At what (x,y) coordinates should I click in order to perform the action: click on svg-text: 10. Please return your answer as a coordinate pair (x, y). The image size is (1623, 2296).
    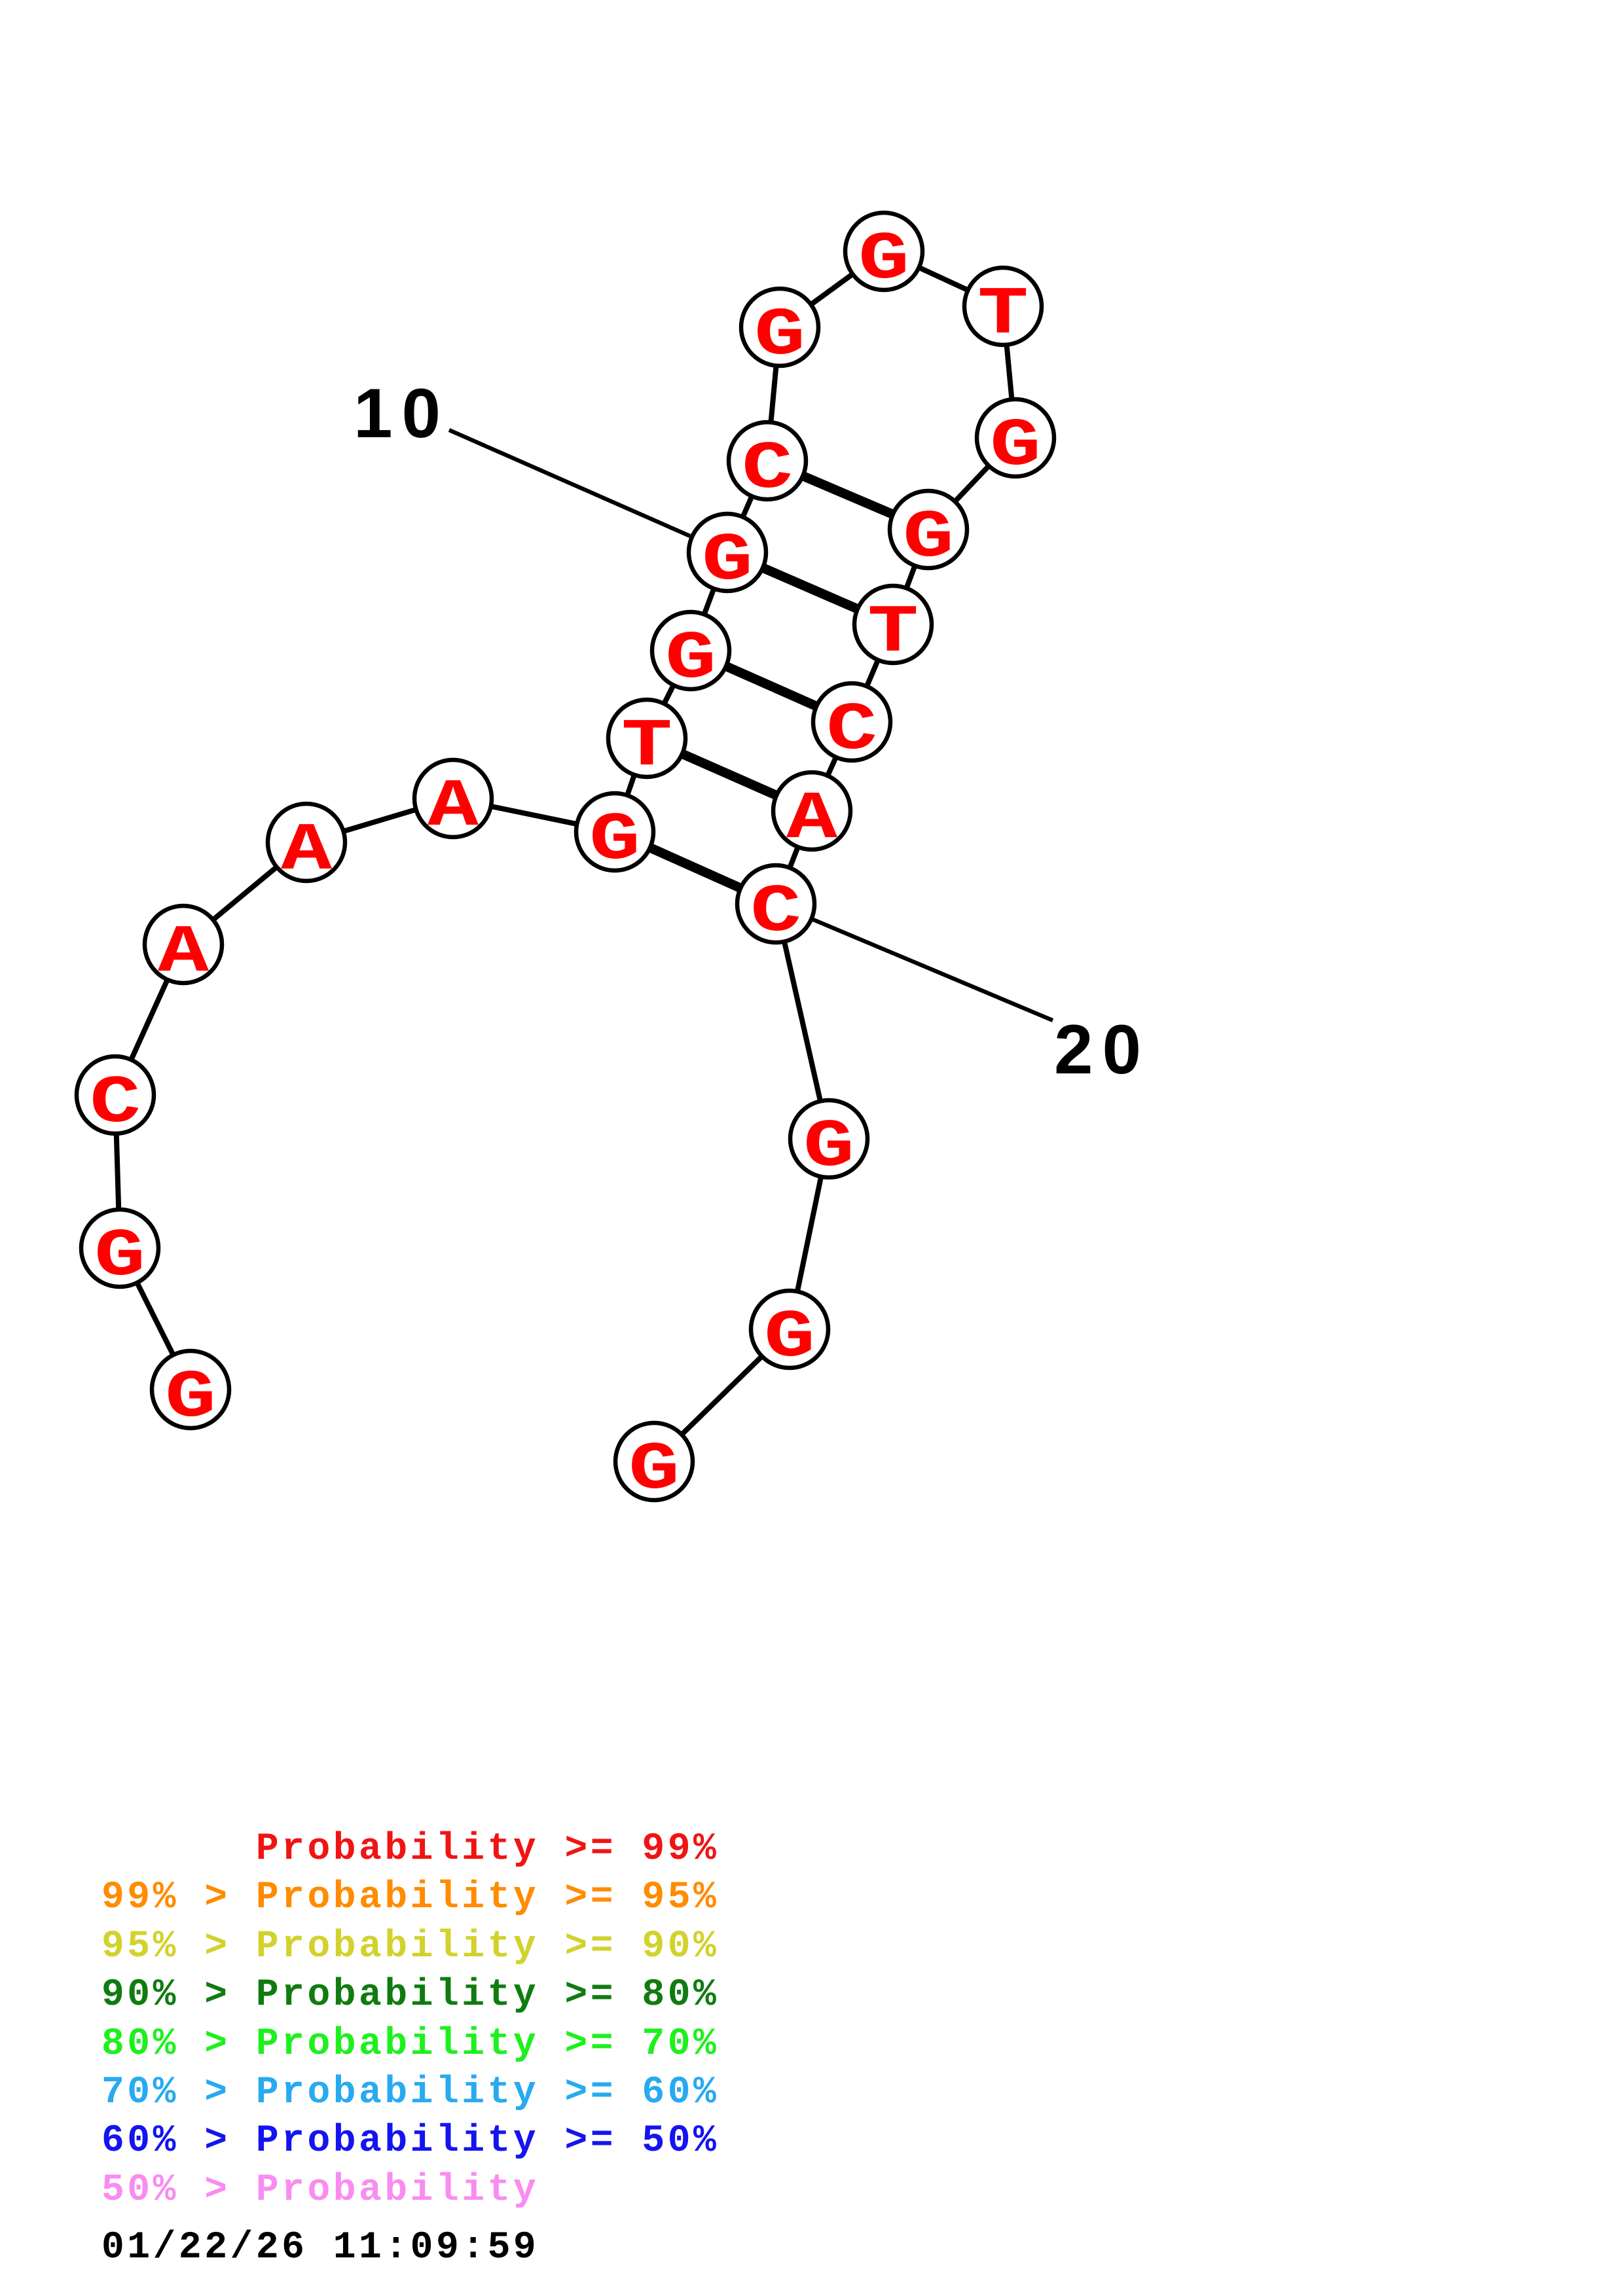
    Looking at the image, I should click on (402, 413).